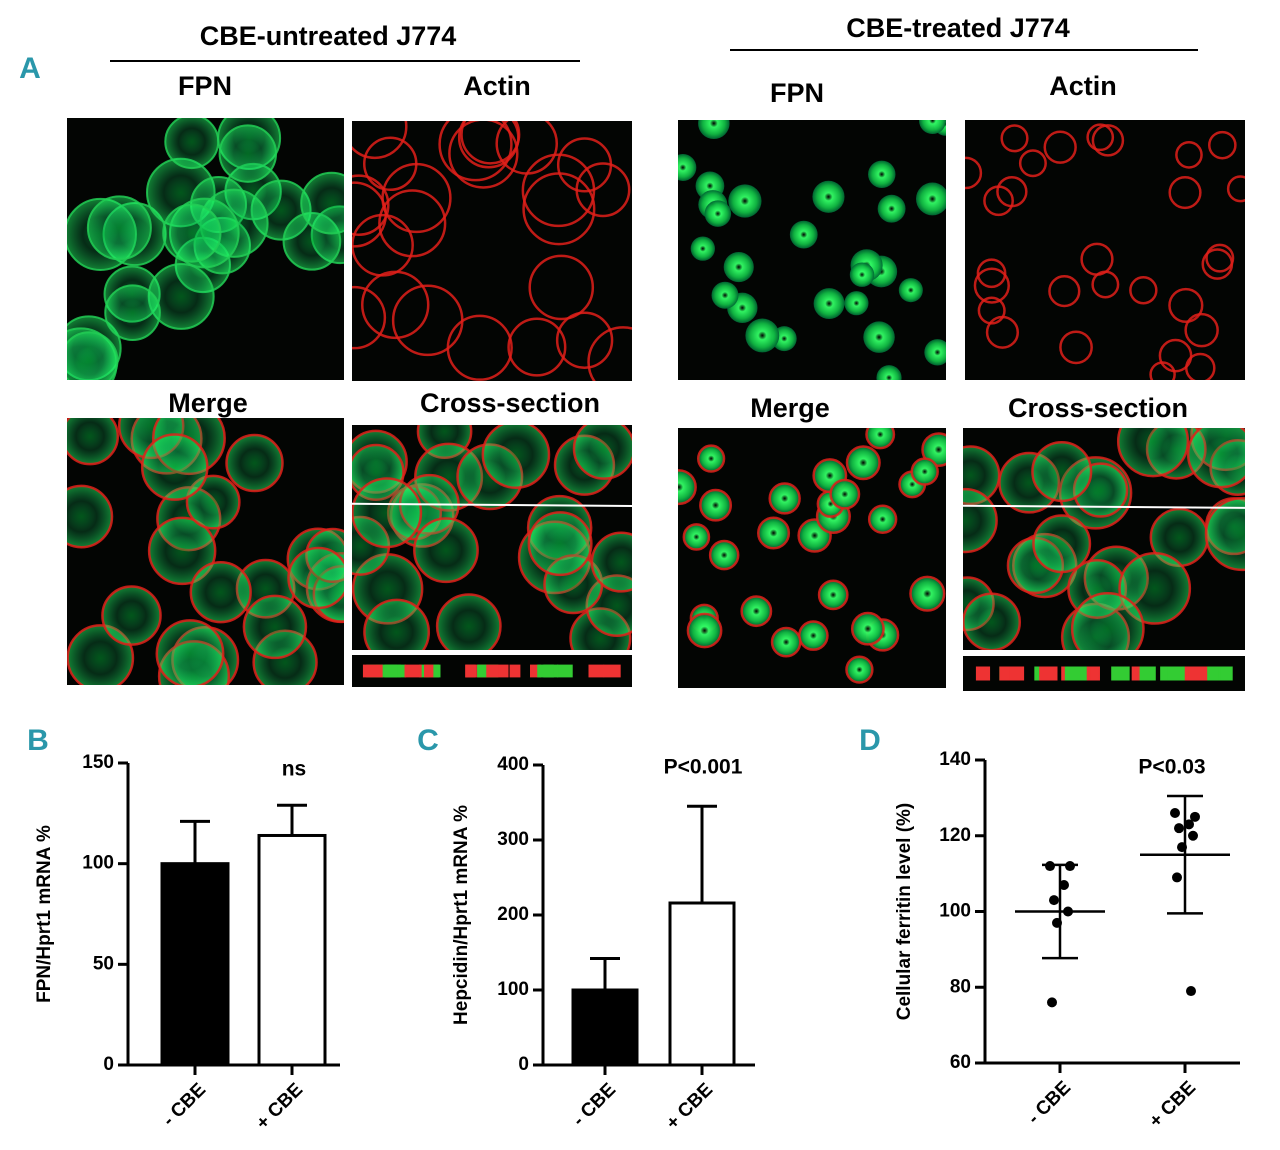 This screenshot has width=1280, height=1150. Describe the element at coordinates (98, 863) in the screenshot. I see `y-tick-label: 100` at that location.